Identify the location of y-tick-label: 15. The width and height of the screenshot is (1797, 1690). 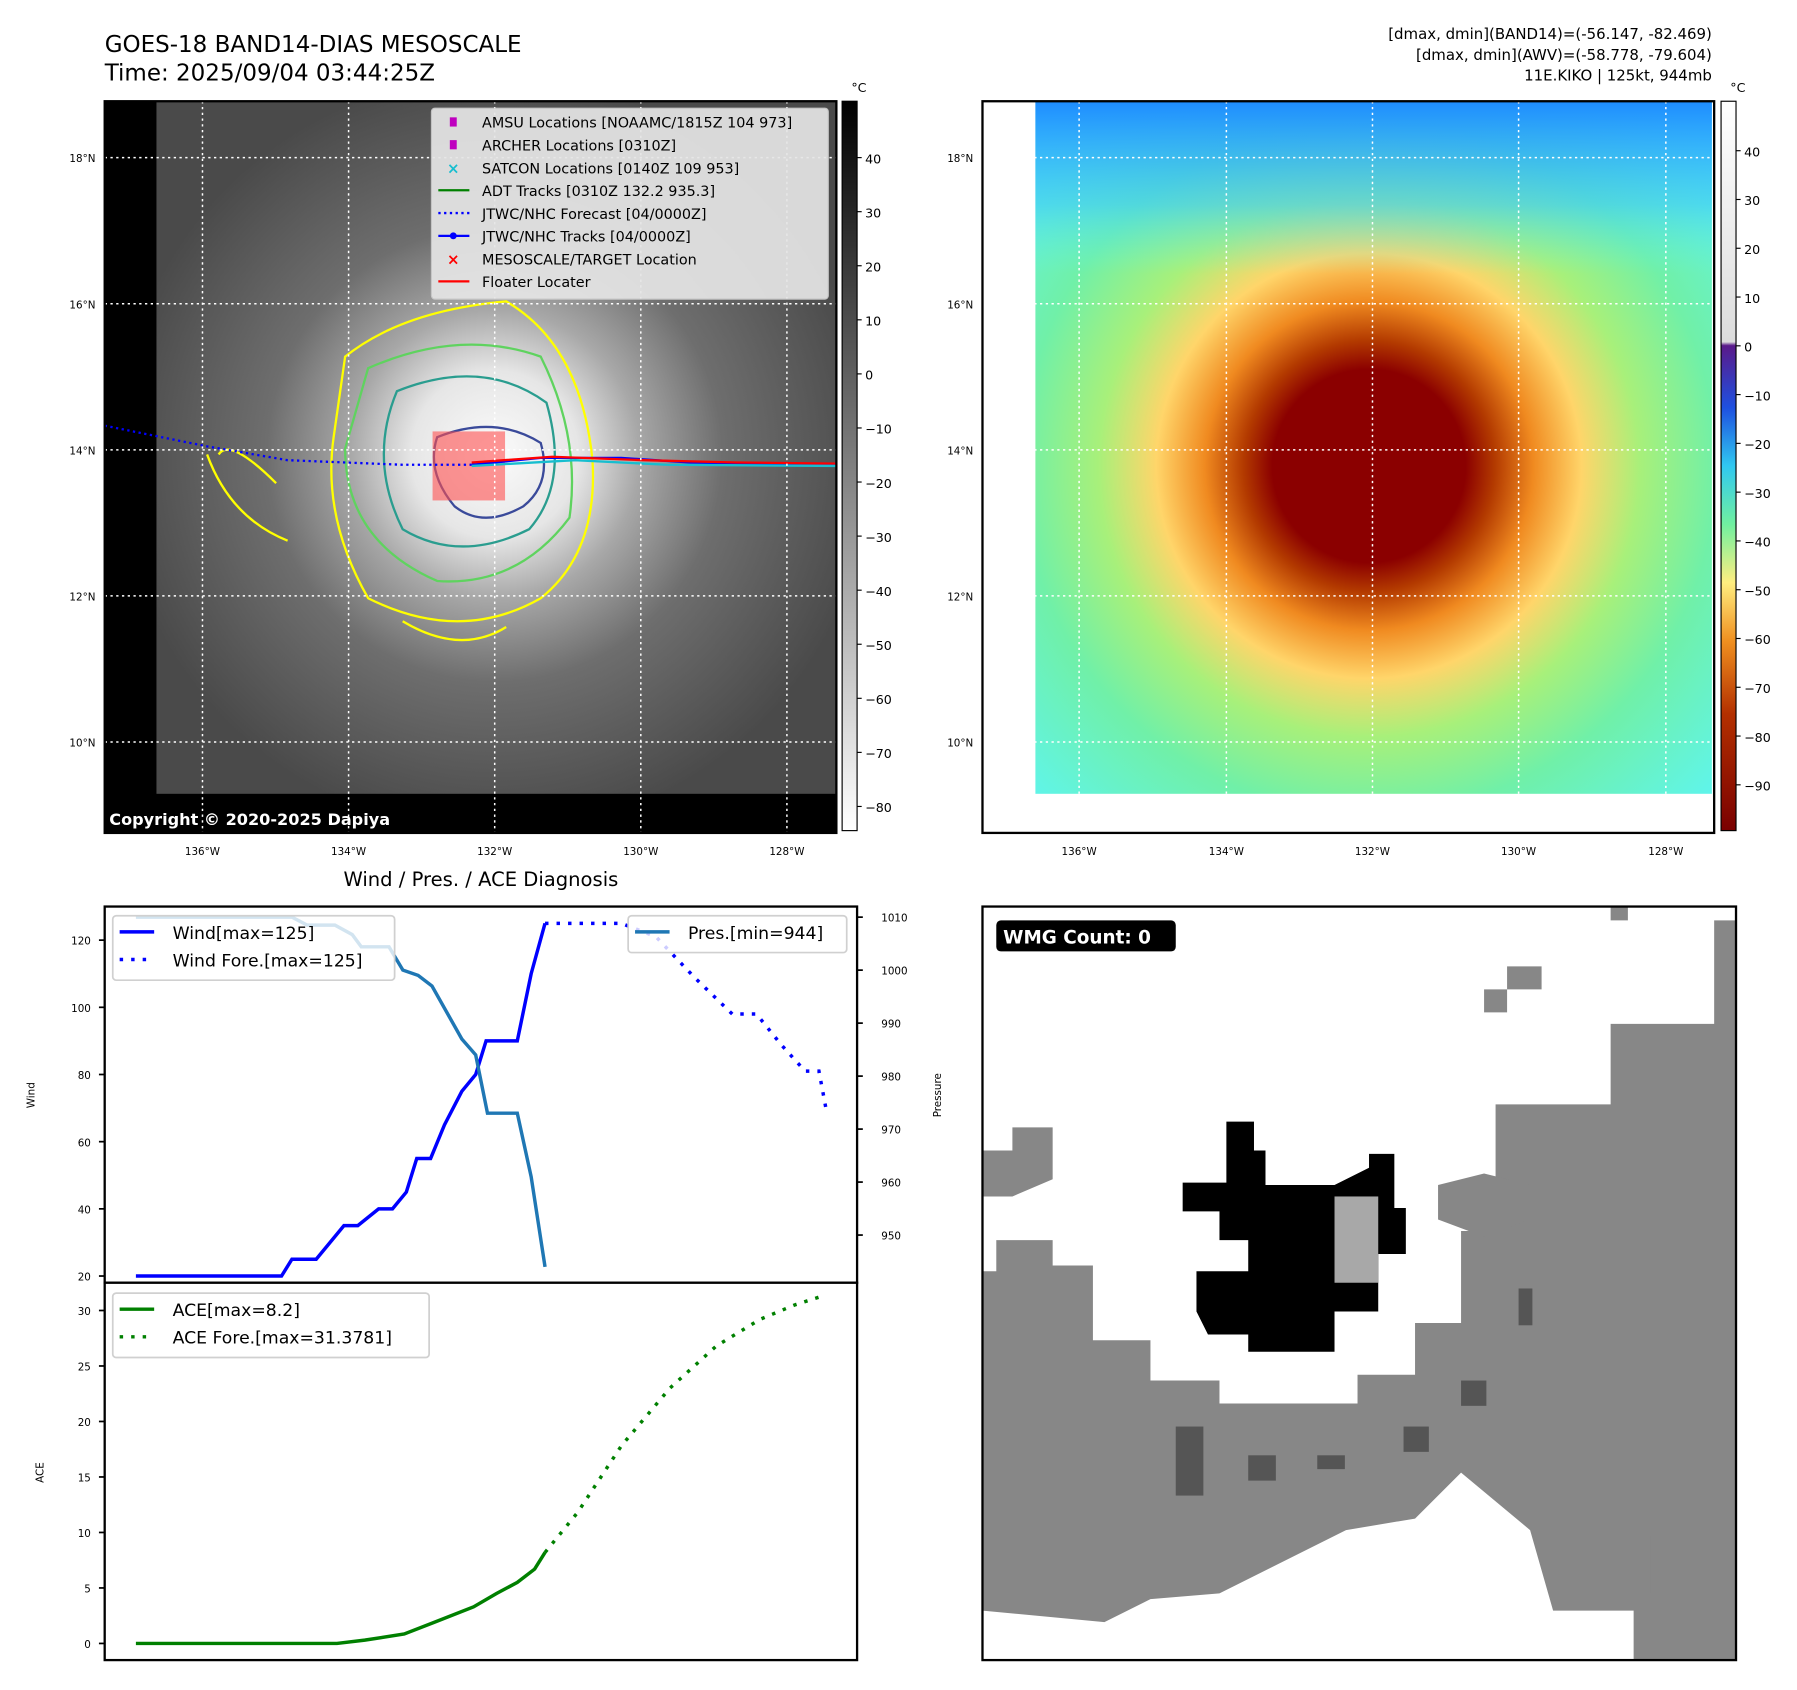
(84, 1479).